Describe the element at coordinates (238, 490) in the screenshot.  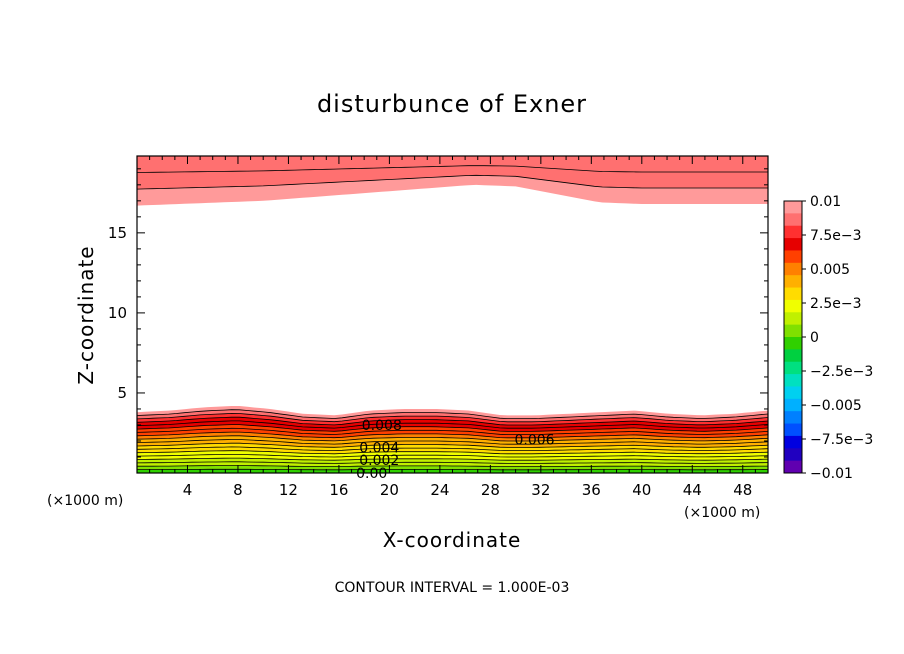
I see `x-tick-label: 8` at that location.